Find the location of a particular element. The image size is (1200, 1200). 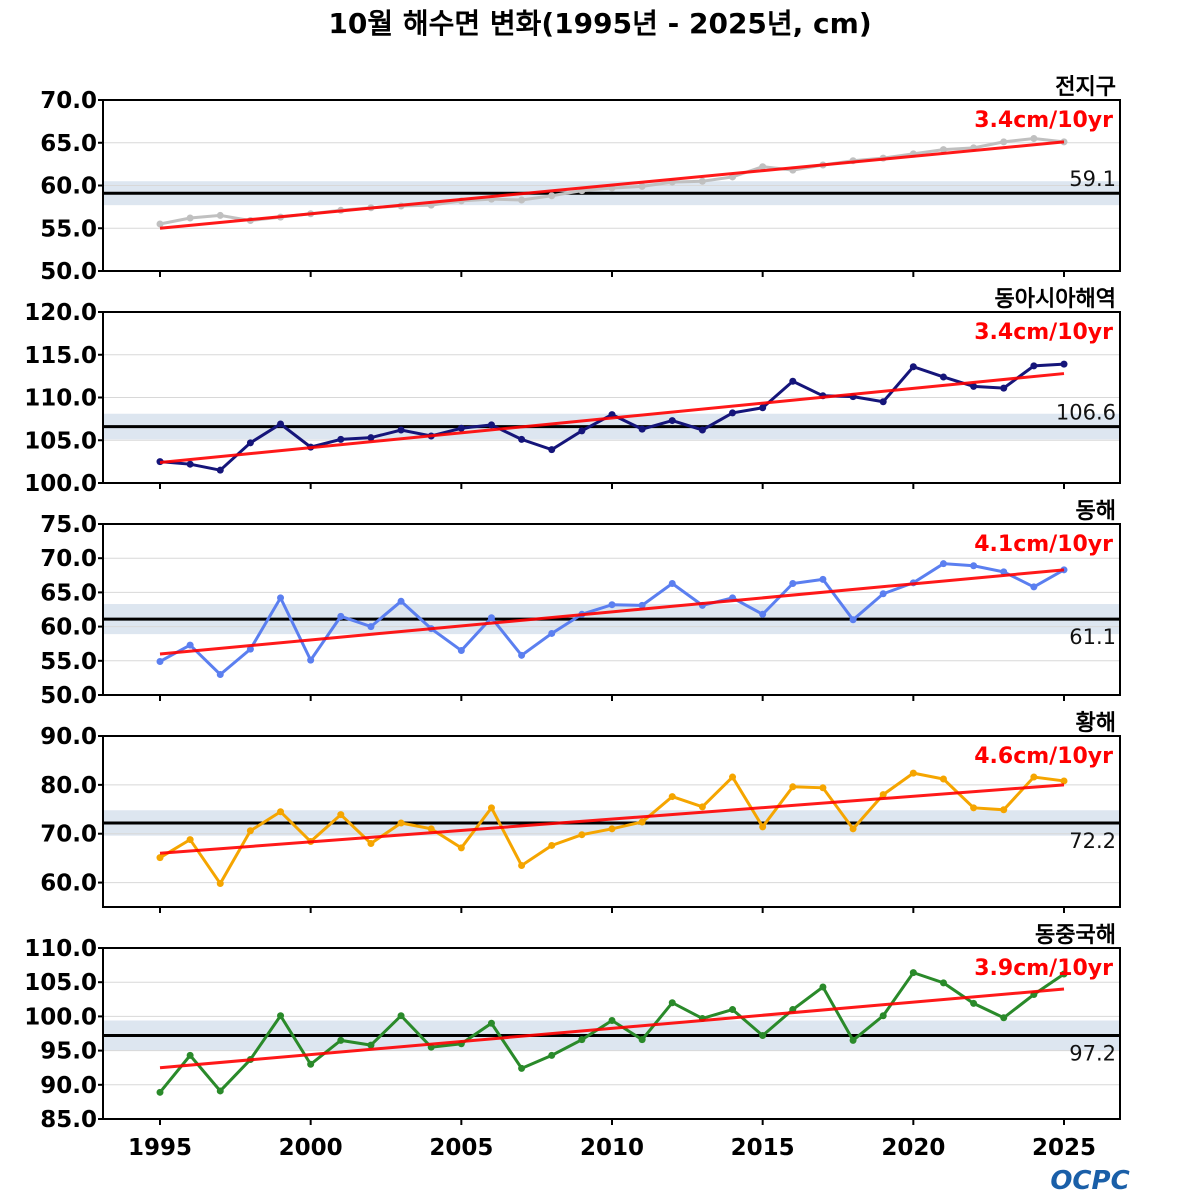

y-tick-label: 110.0 is located at coordinates (60, 399).